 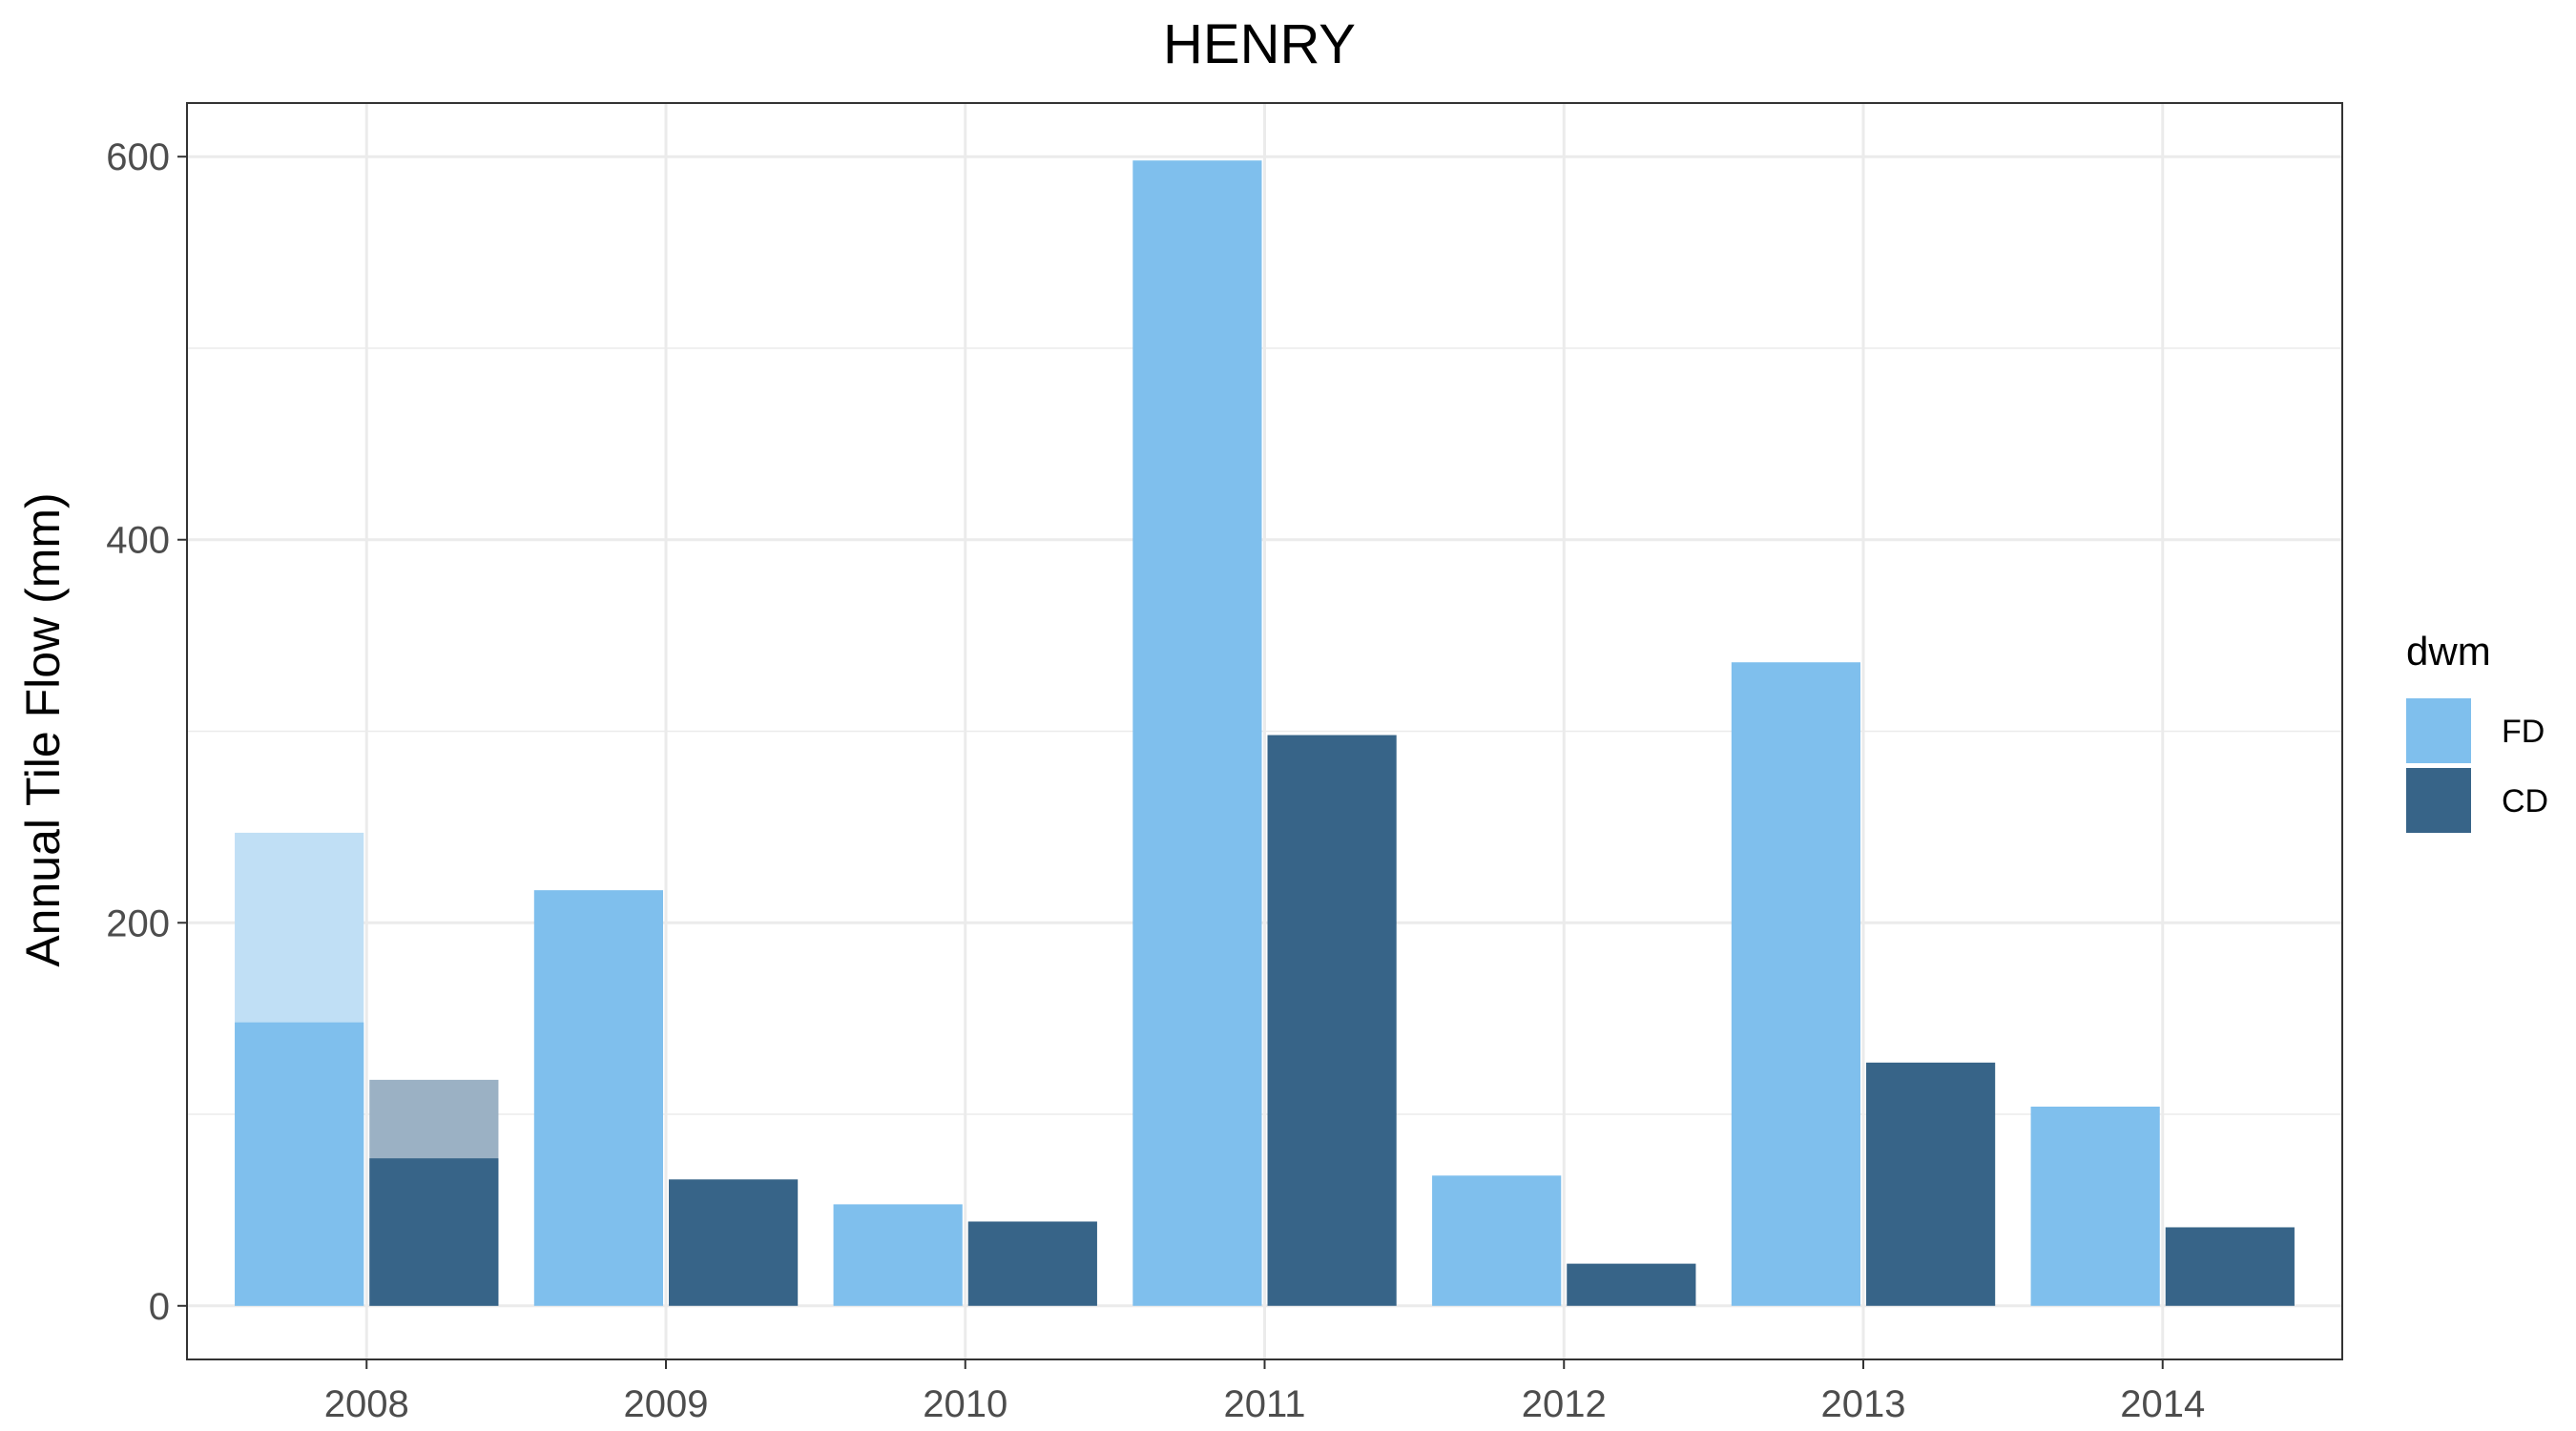 What do you see at coordinates (2525, 801) in the screenshot?
I see `legend-label-cd: CD` at bounding box center [2525, 801].